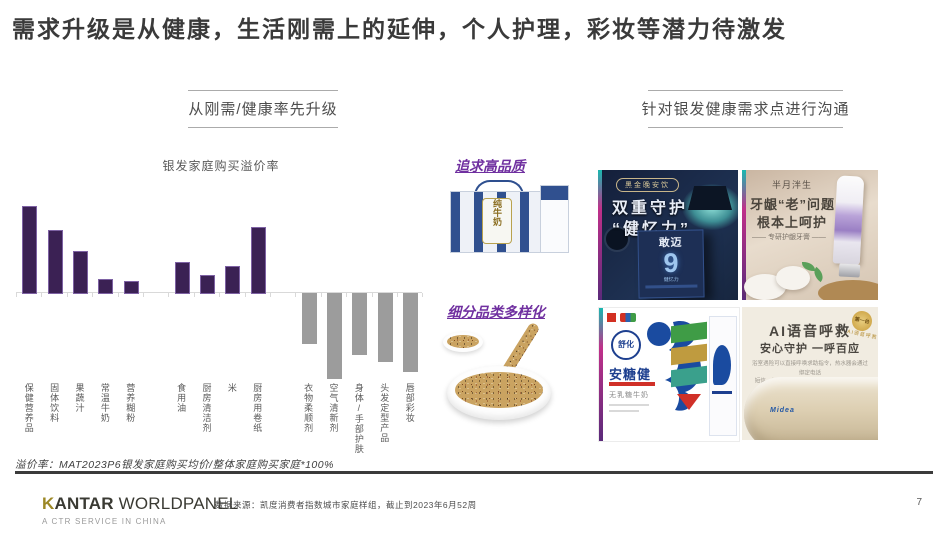 The image size is (950, 535). I want to click on kantar-k: K, so click(48, 503).